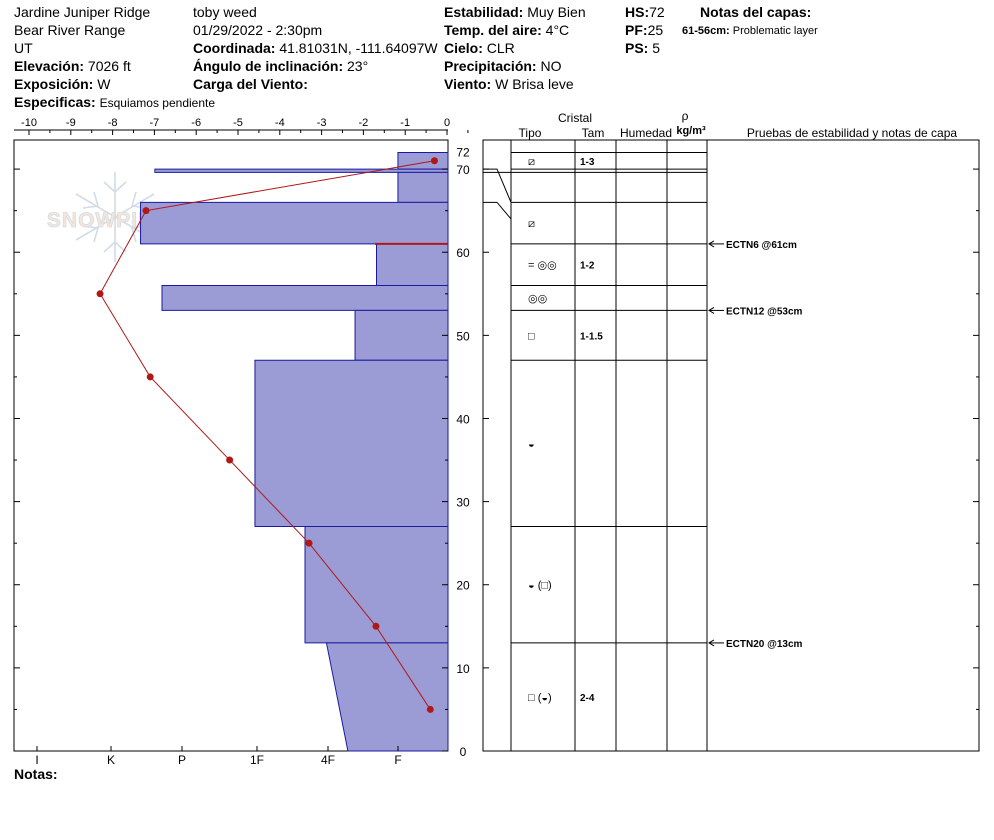  I want to click on foot-penetration: PF:25, so click(644, 30).